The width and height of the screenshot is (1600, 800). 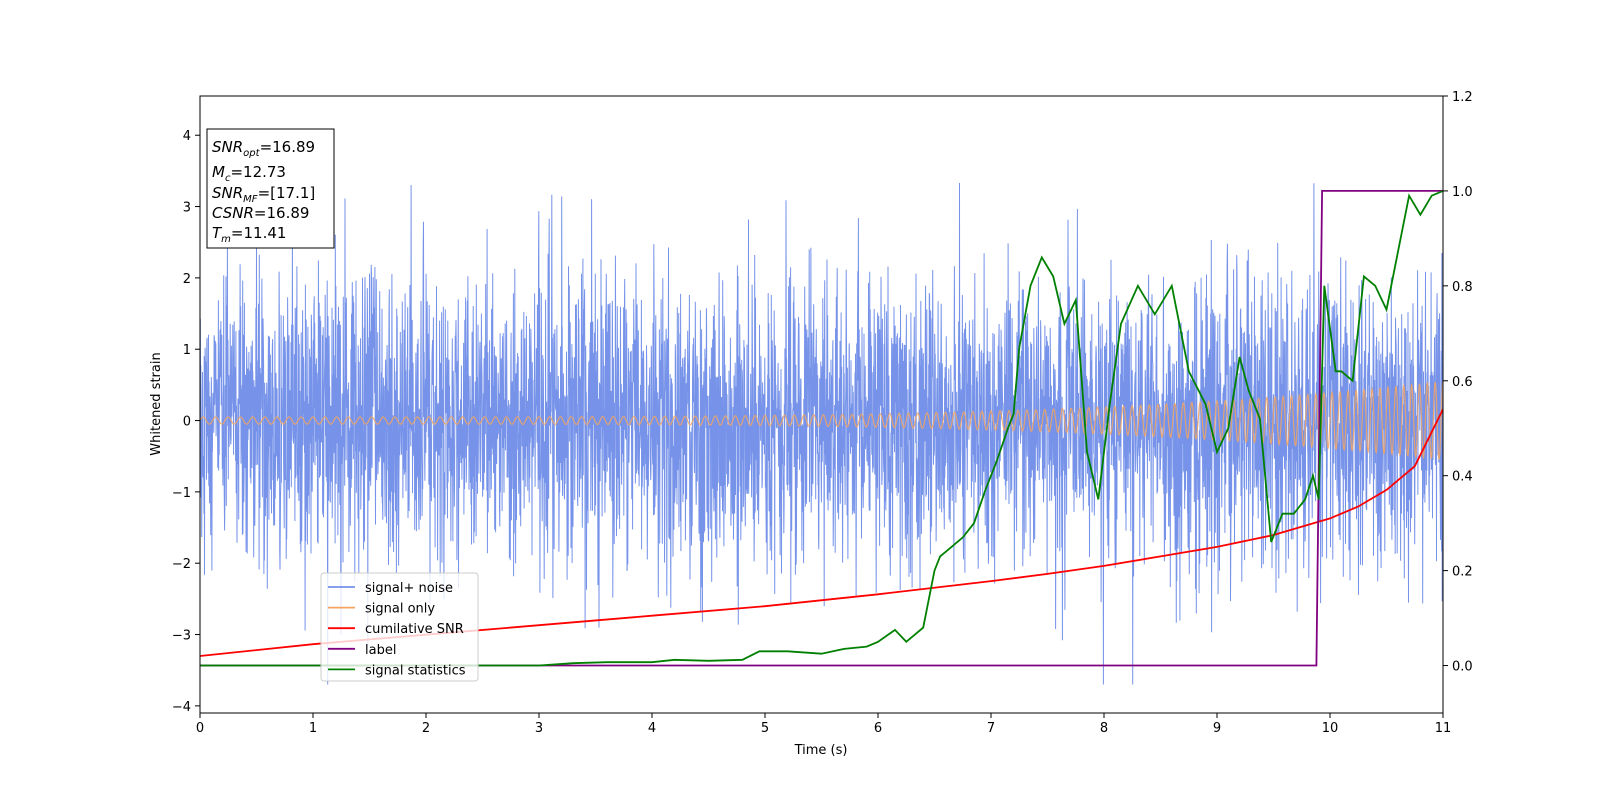 I want to click on y-axis-title: Whitened strain, so click(x=156, y=403).